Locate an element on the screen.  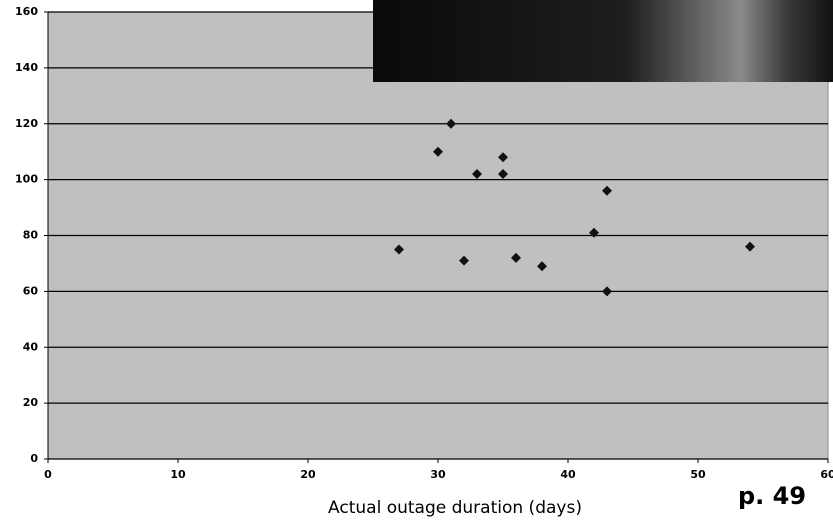
y-tick-label: 0 is located at coordinates (34, 458).